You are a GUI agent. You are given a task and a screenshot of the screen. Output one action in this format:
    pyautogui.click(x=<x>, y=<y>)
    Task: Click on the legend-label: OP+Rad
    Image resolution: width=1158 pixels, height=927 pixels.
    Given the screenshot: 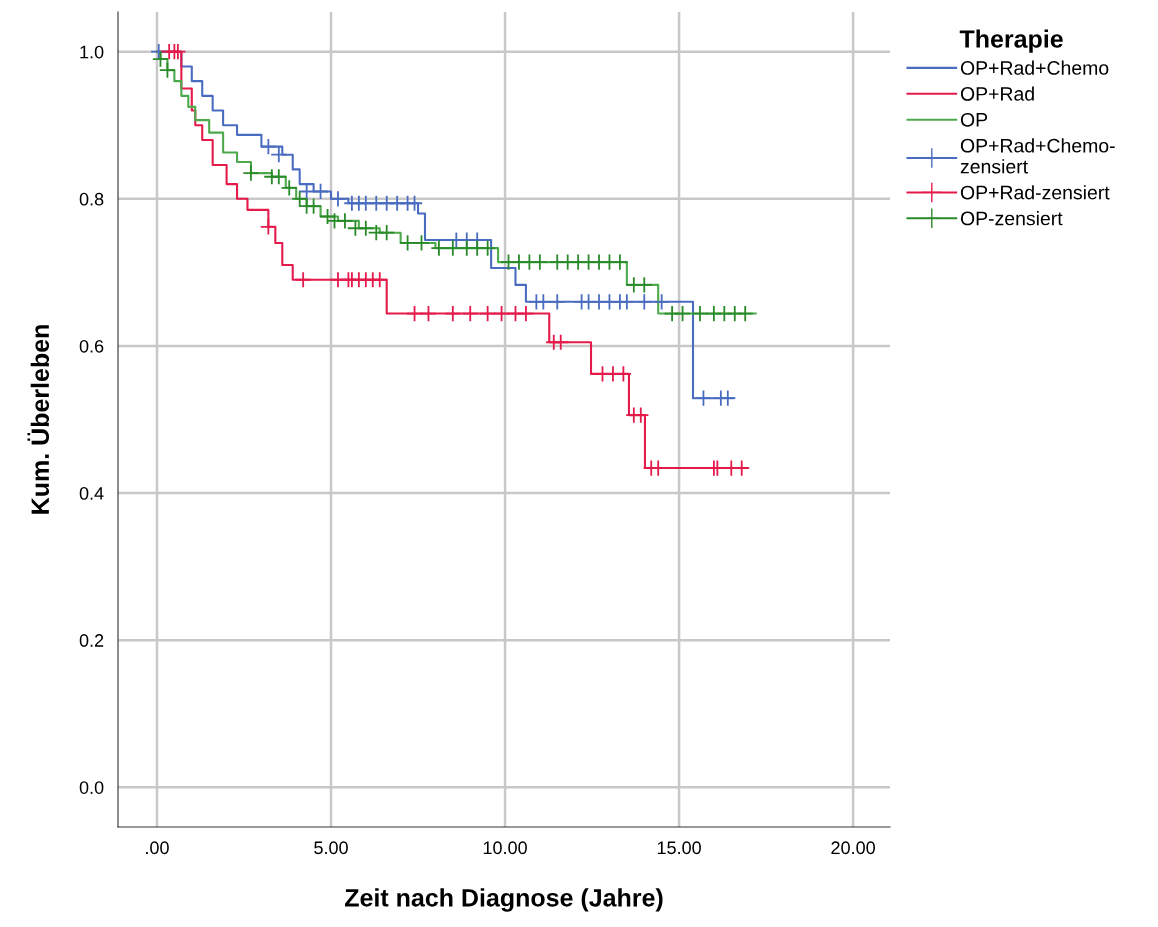 What is the action you would take?
    pyautogui.click(x=997, y=93)
    